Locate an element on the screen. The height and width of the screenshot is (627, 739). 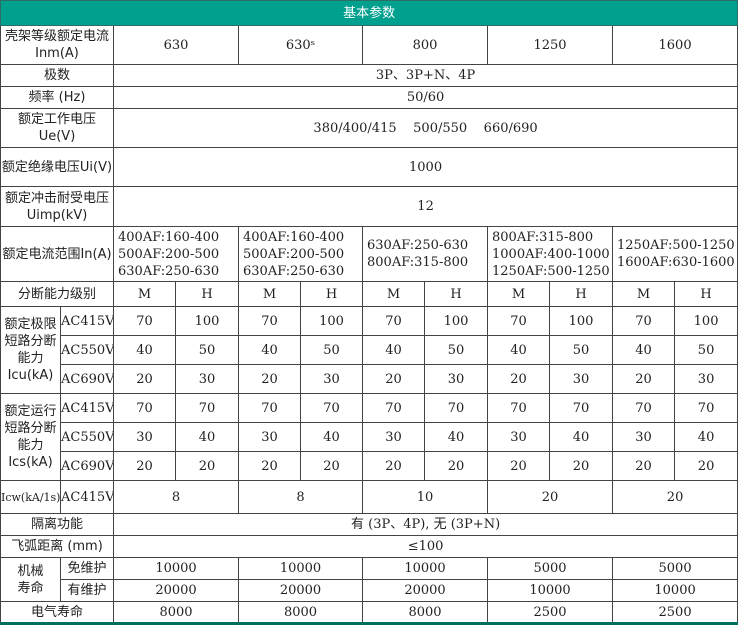
ue-label: 额定工作电压Ue(V) is located at coordinates (57, 128).